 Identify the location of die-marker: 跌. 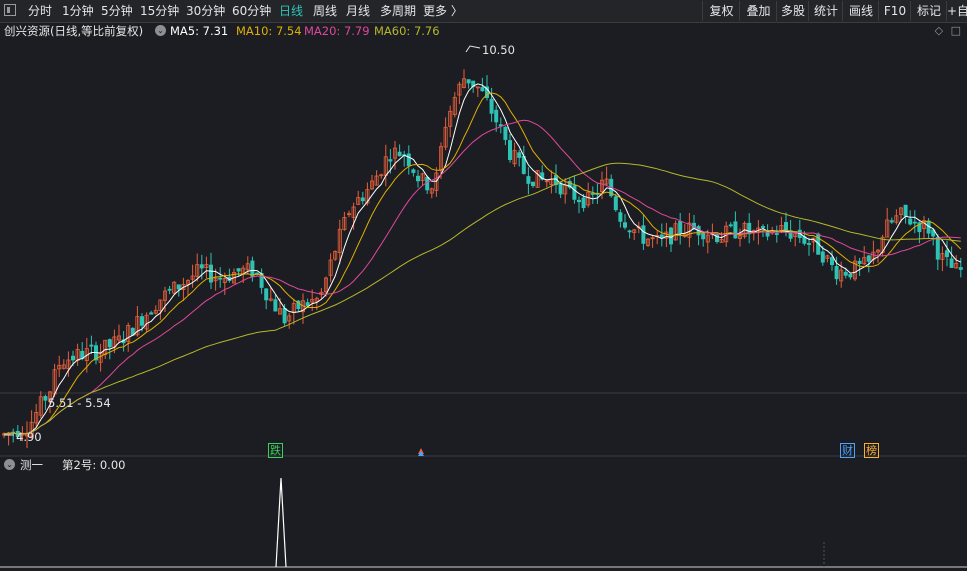
(275, 450).